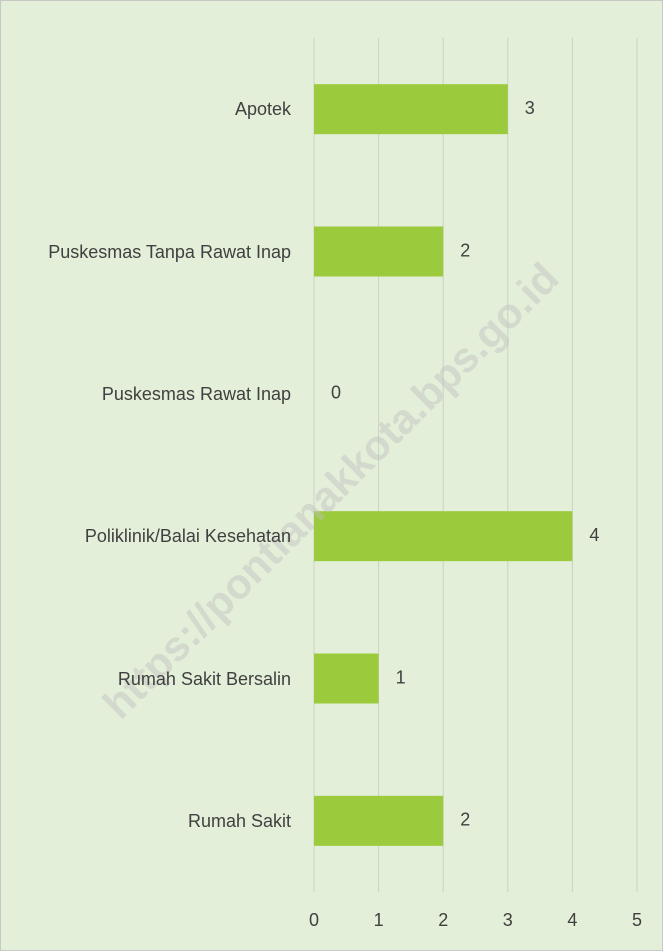 This screenshot has width=663, height=951. Describe the element at coordinates (401, 677) in the screenshot. I see `data-label: 1` at that location.